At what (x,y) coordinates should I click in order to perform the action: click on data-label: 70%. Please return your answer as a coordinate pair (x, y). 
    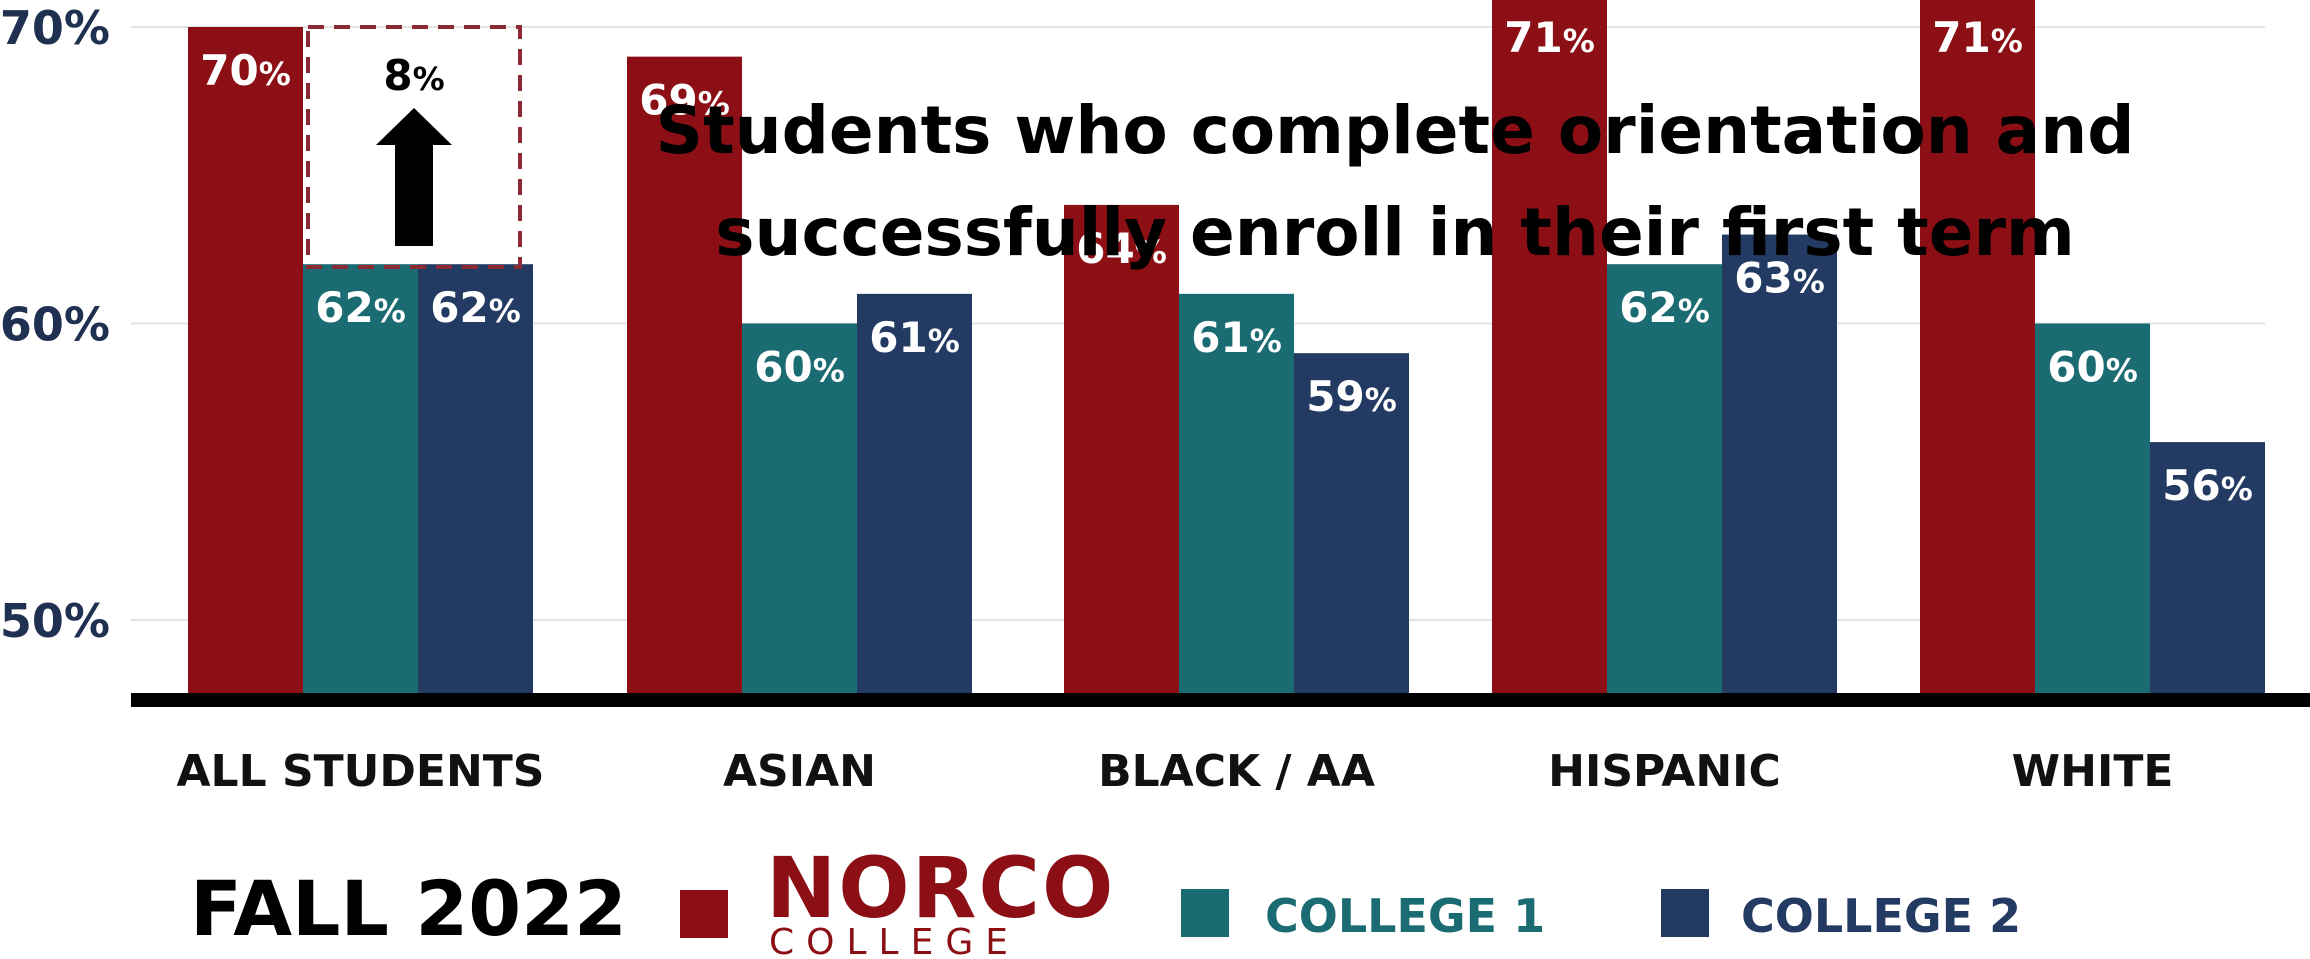
    Looking at the image, I should click on (245, 70).